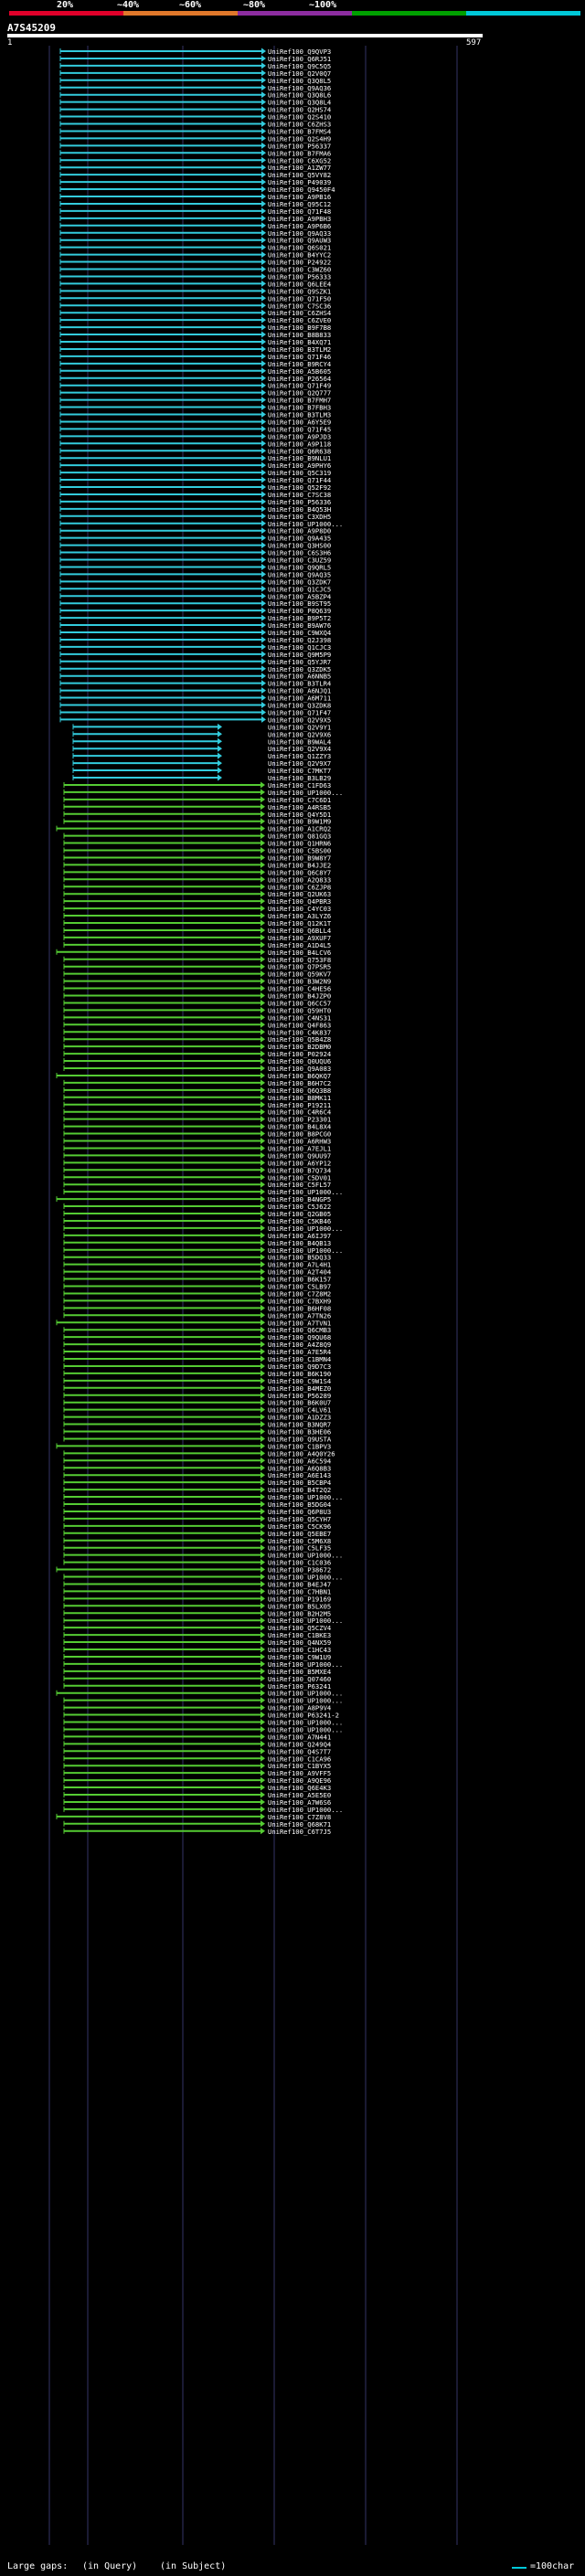  I want to click on hit-label: UniRef100_B4QB13, so click(299, 1243).